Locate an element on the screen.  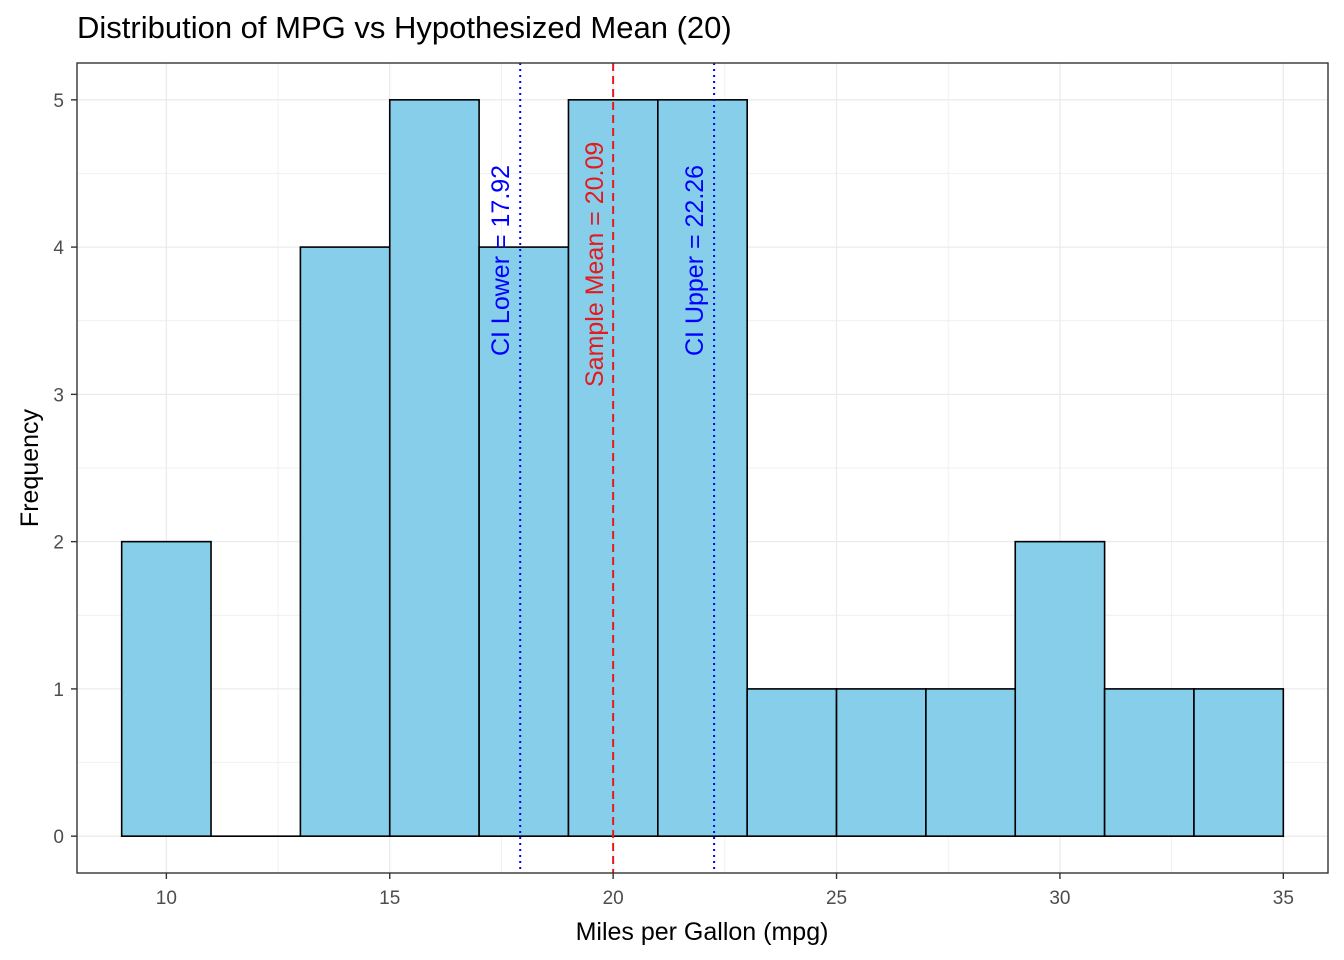
y-tick-label: 0 is located at coordinates (58, 837).